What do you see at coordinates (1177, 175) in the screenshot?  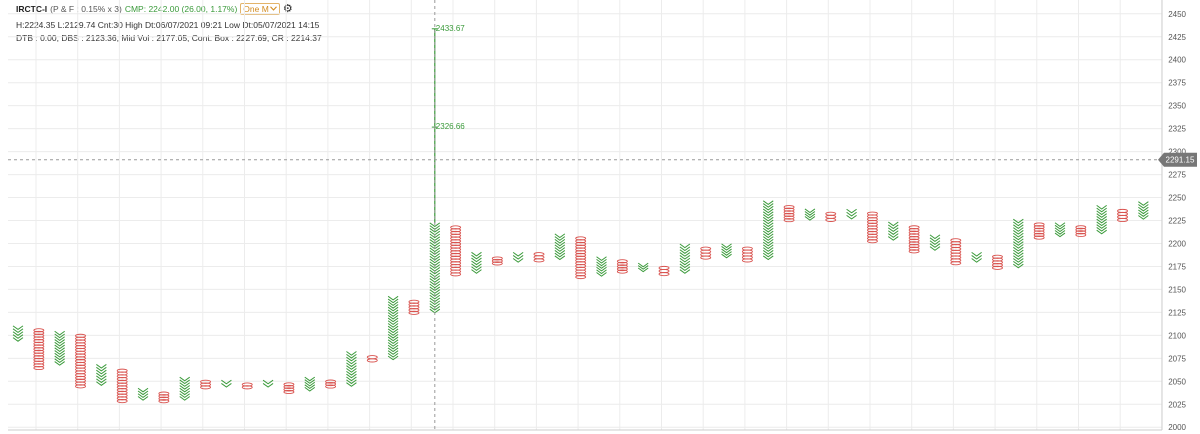 I see `y-tick-label: 2275` at bounding box center [1177, 175].